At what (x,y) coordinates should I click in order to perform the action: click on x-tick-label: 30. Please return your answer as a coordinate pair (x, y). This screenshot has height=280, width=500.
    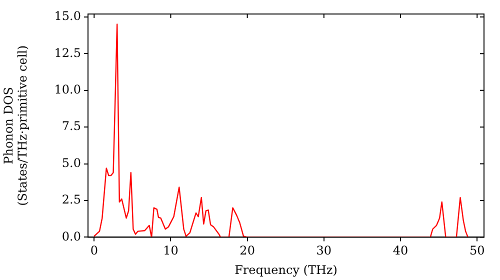
    Looking at the image, I should click on (324, 251).